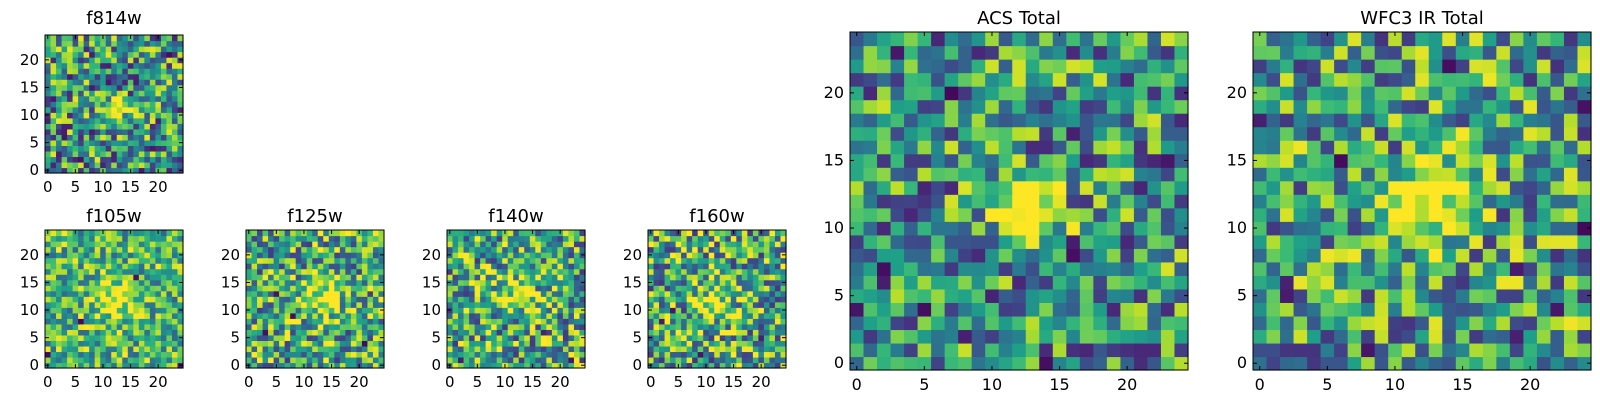 The height and width of the screenshot is (400, 1600). Describe the element at coordinates (34, 338) in the screenshot. I see `y-tick-label: 5` at that location.